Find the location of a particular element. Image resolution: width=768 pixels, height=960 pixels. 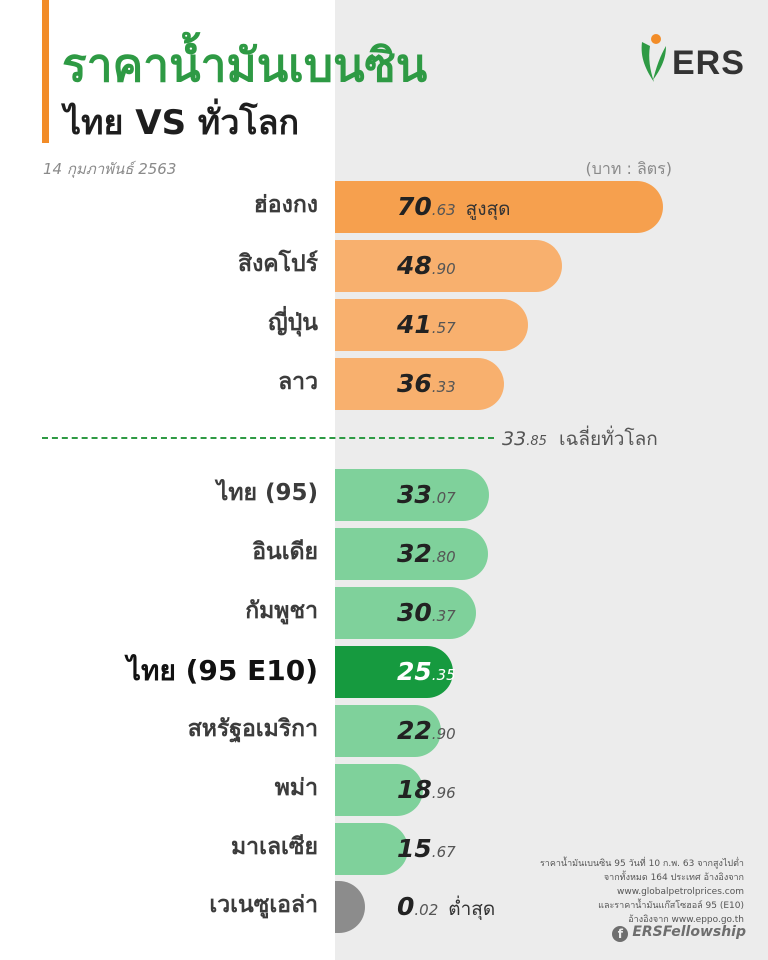

price-value: 0.02 ต่ำสุด is located at coordinates (446, 906).